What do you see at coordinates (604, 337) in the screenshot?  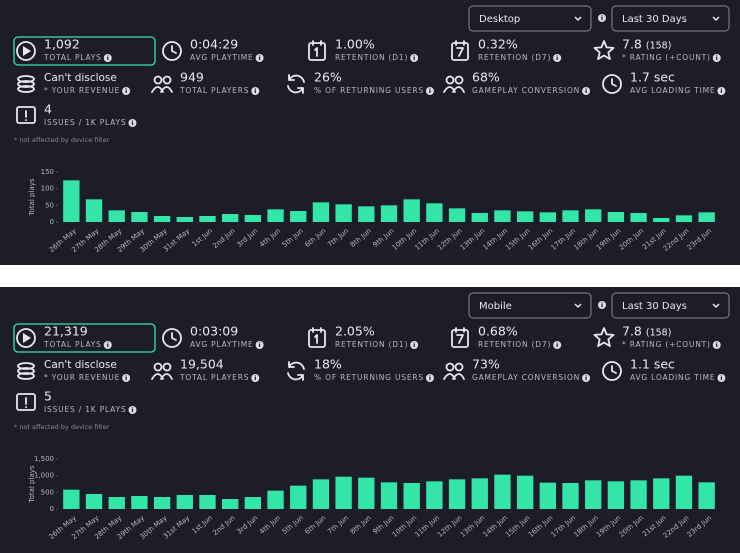 I see `icon-star` at bounding box center [604, 337].